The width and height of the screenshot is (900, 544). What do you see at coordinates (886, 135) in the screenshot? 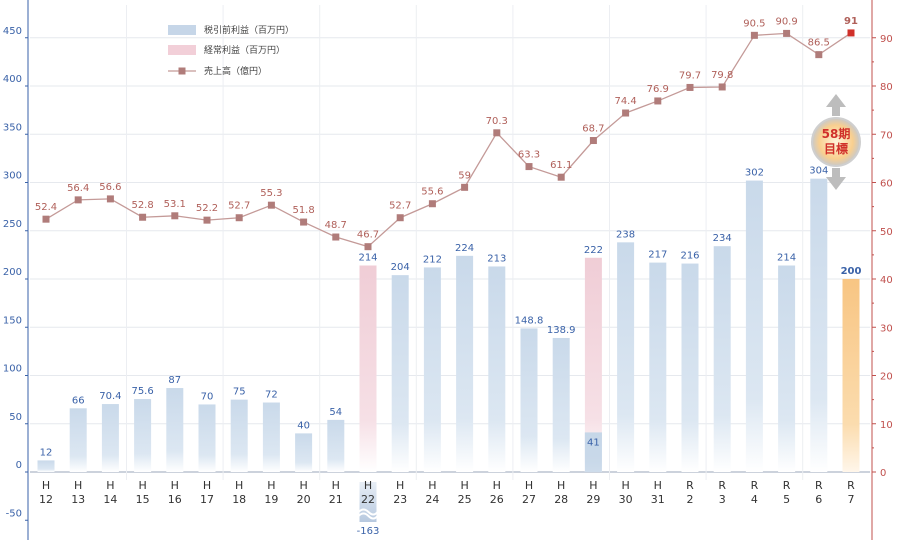
I see `right-axis-tick-label: 70` at bounding box center [886, 135].